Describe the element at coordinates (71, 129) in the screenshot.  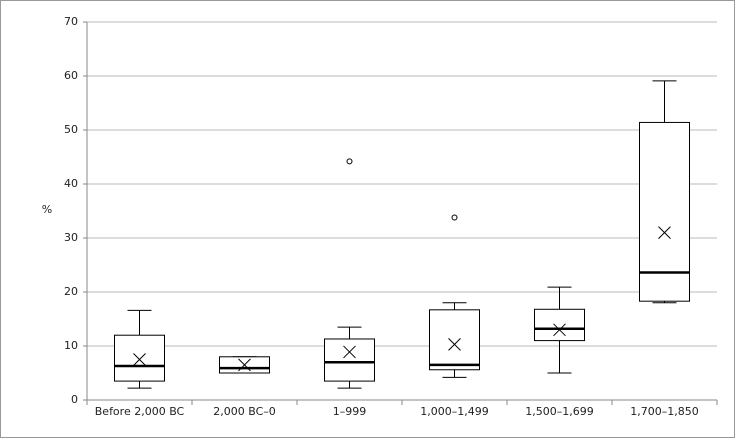
I see `y-tick-label: 50` at that location.